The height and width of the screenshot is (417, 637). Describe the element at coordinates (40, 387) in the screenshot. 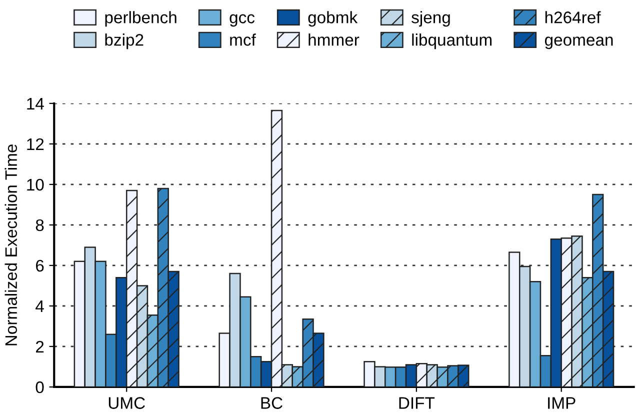

I see `y-tick-label: 0` at that location.